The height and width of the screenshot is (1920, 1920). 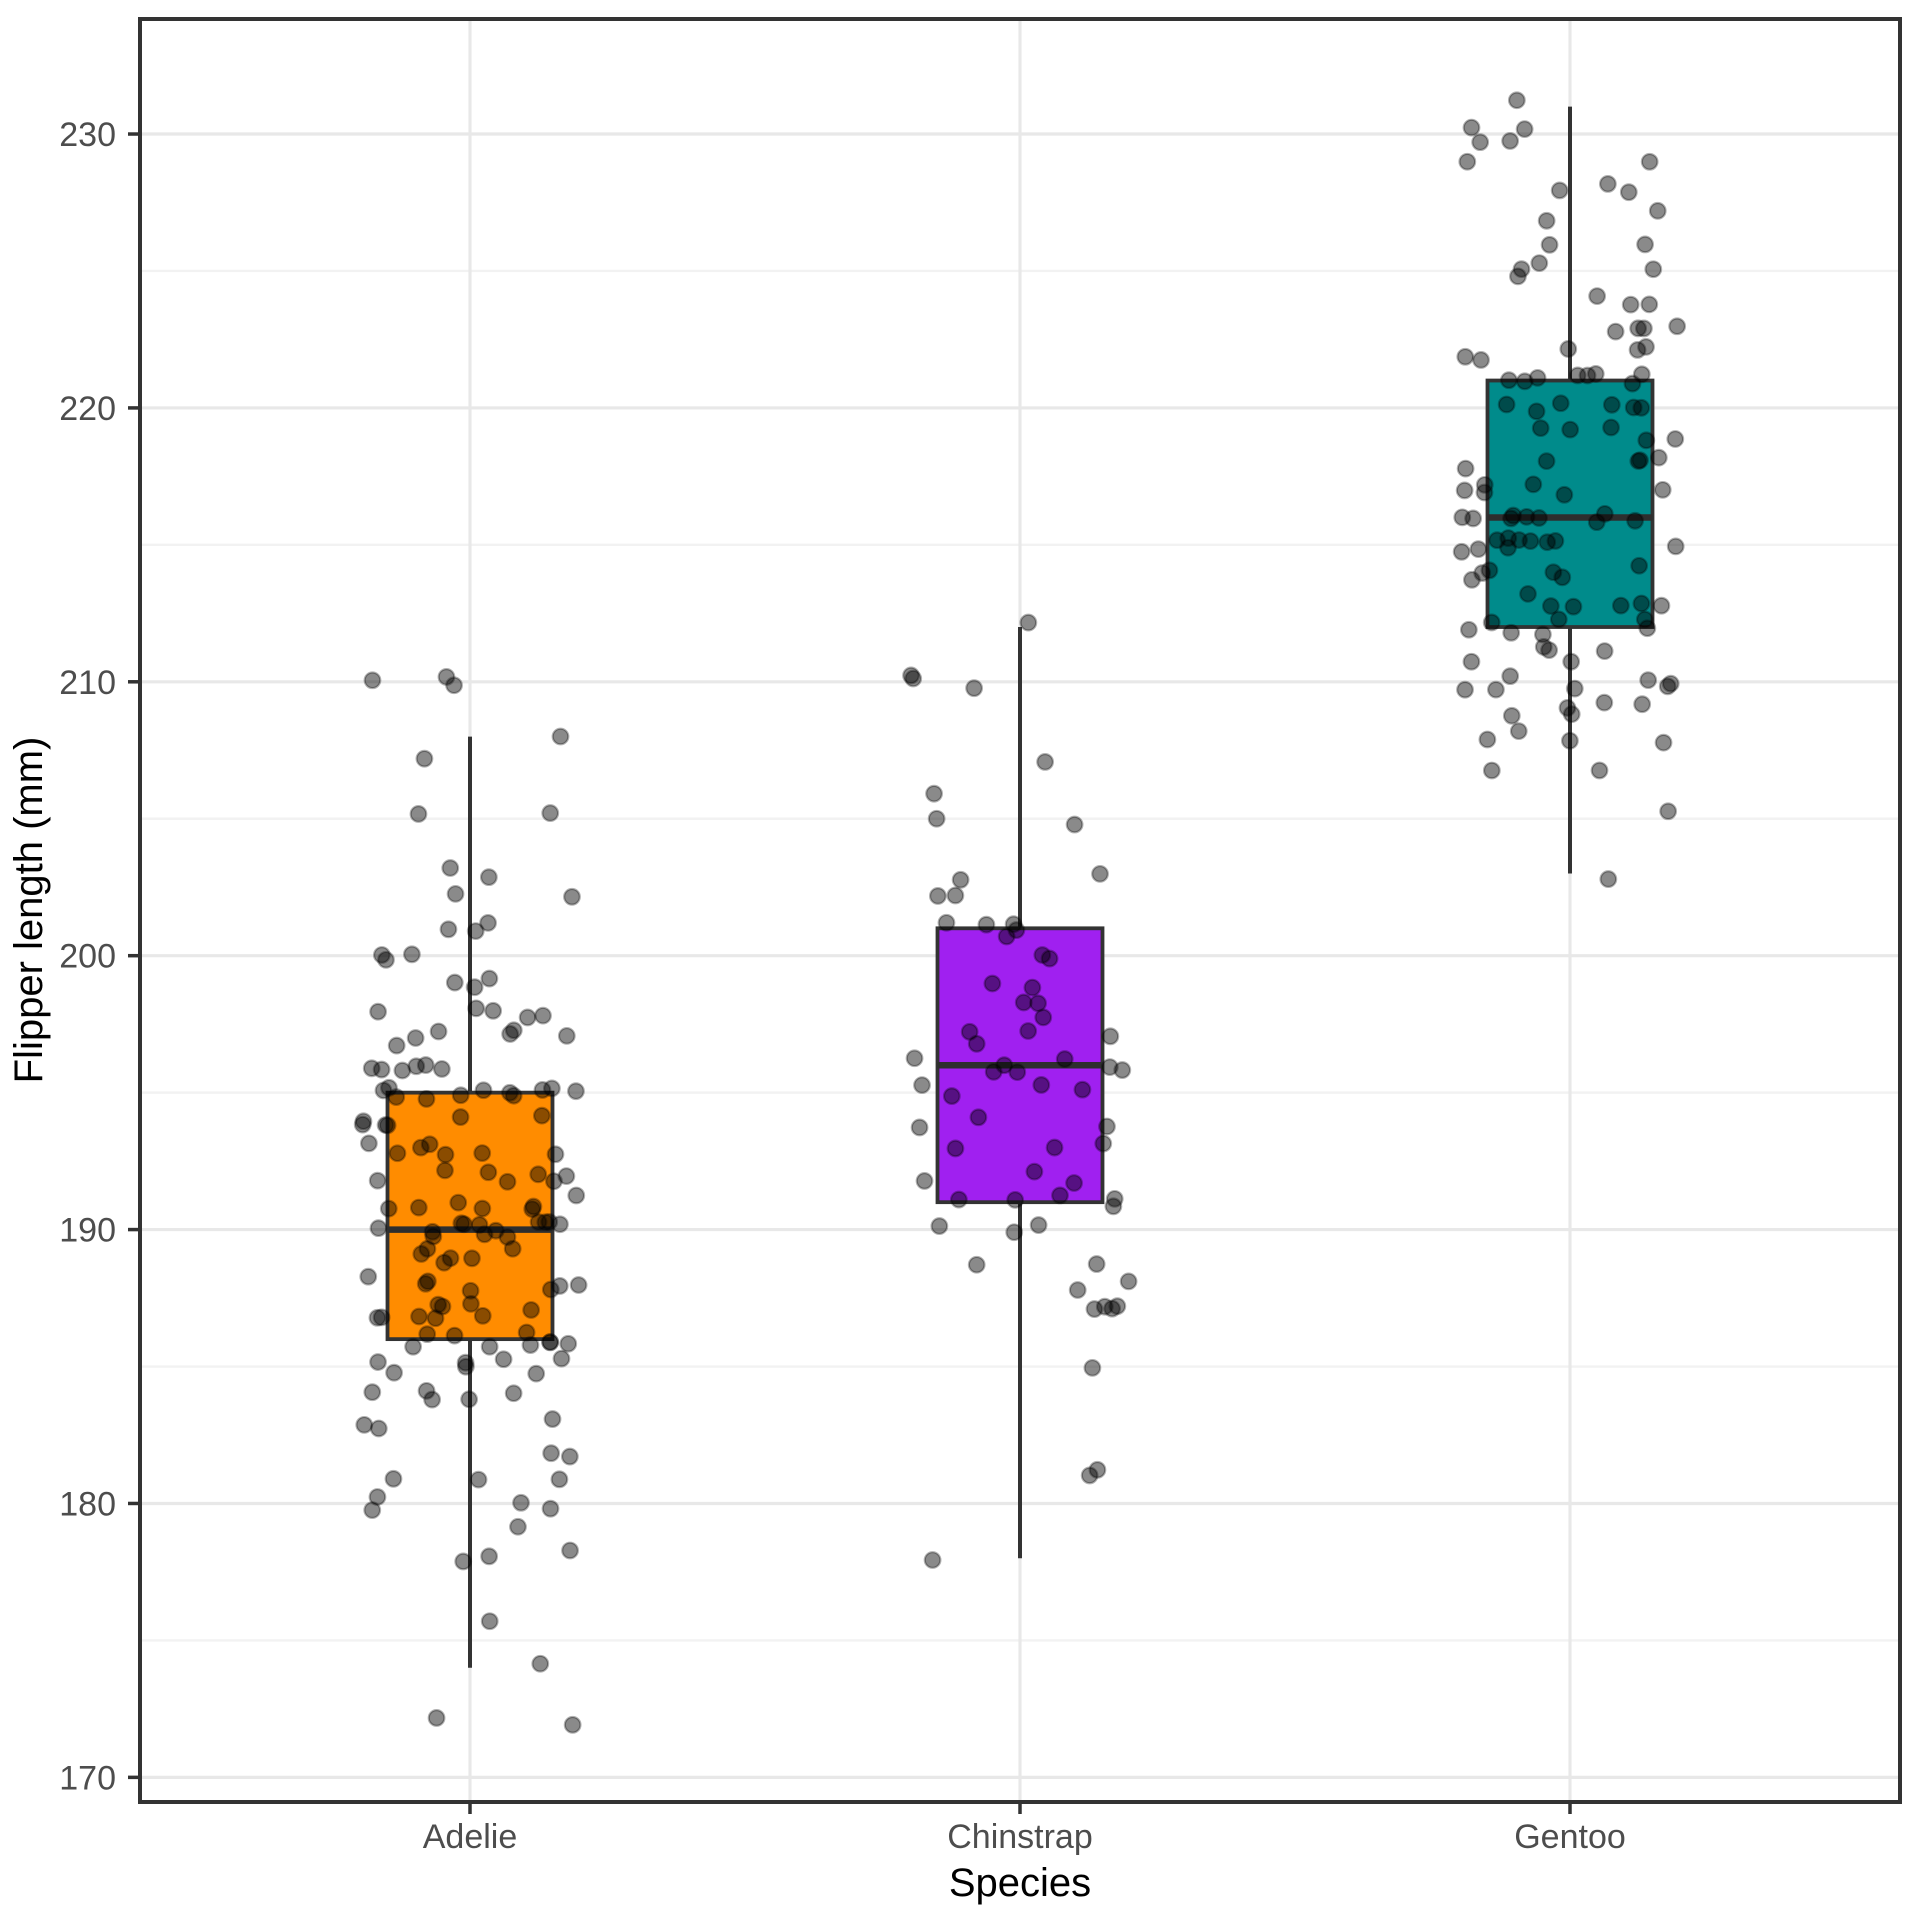 I want to click on points-chinstrap, so click(x=1020, y=1091).